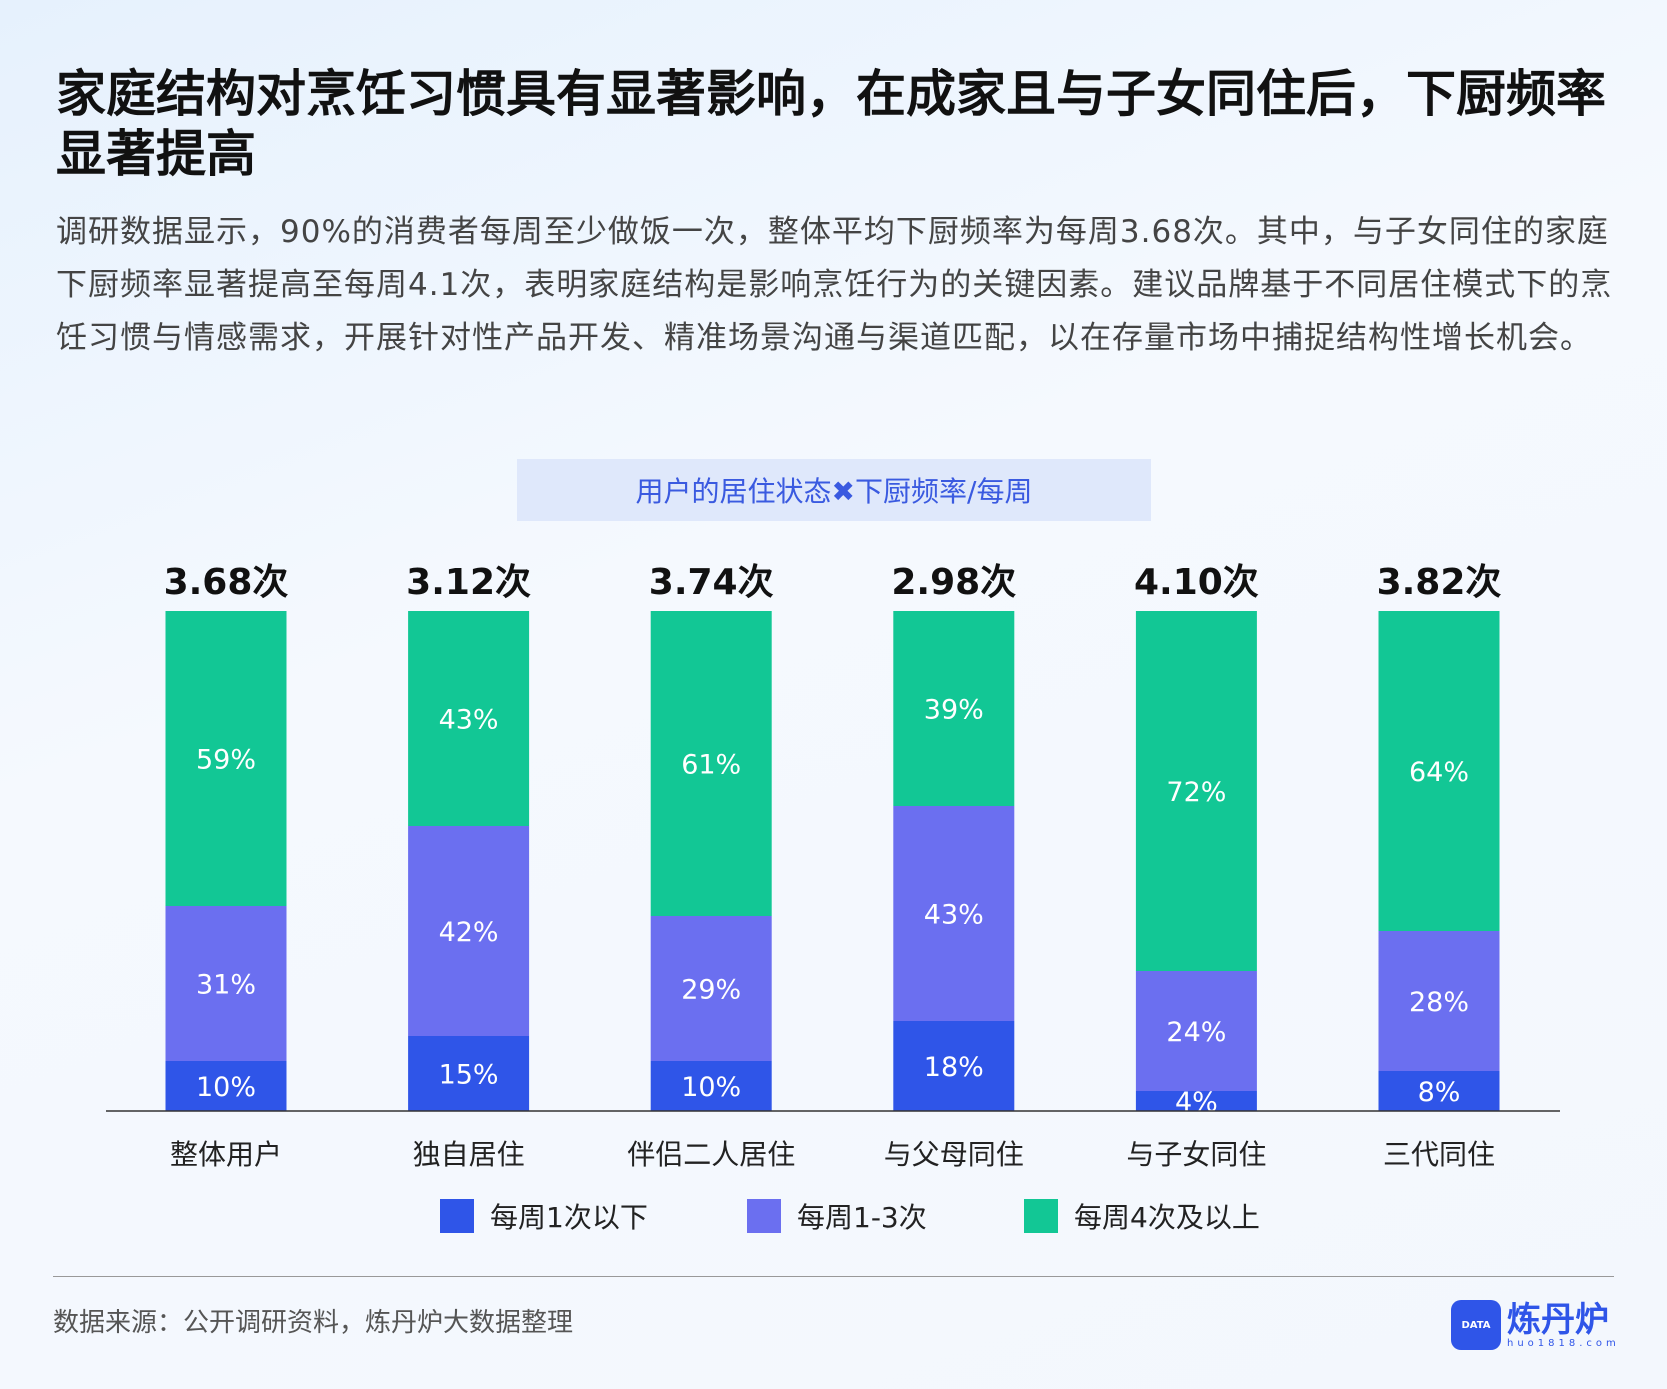  I want to click on brand-logo: DATA 炼丹炉 huo1818.com, so click(1535, 1325).